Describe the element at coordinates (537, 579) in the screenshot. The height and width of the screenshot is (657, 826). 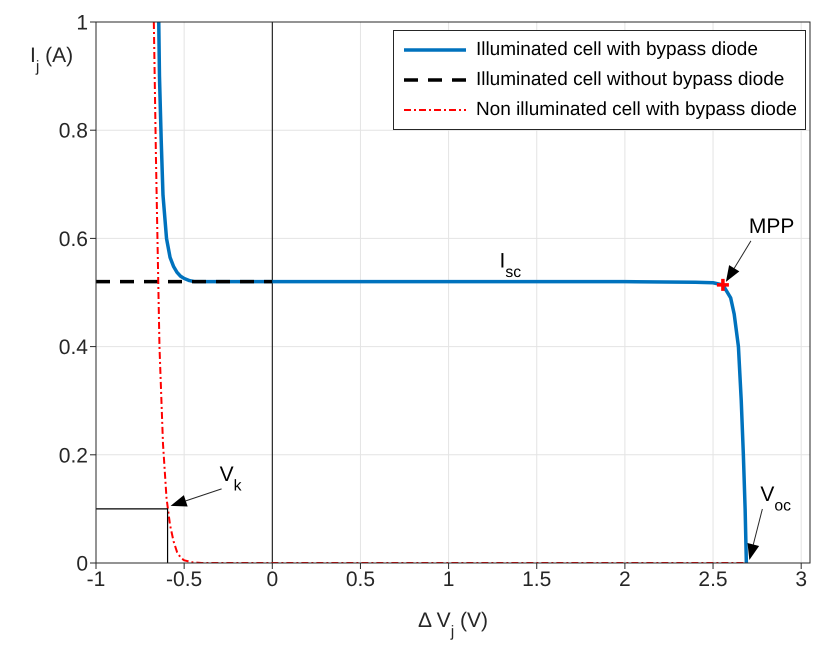
I see `x-tick-label: 1.5` at that location.